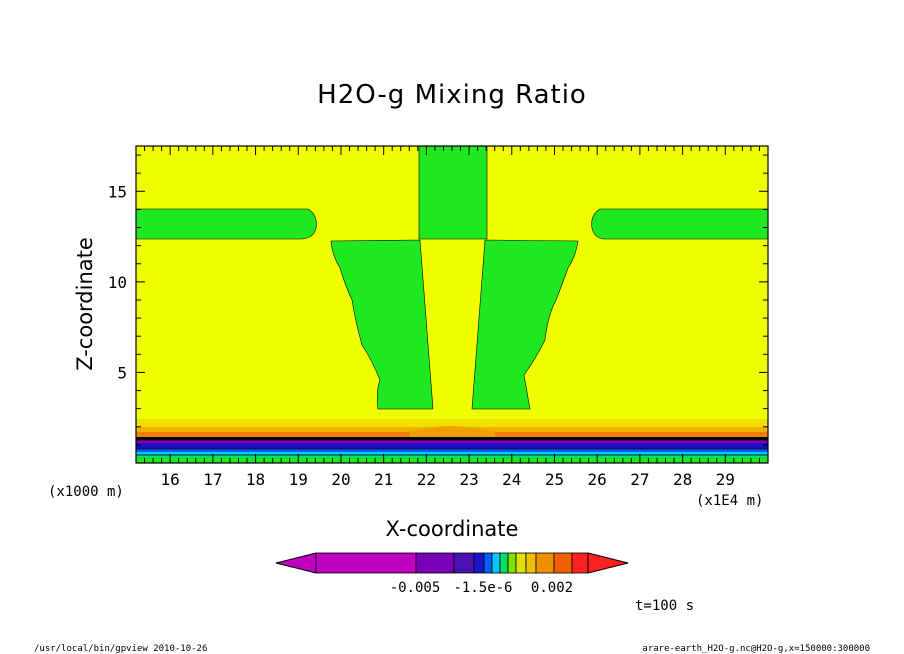 The image size is (904, 654). I want to click on x-axis-label: X-coordinate, so click(452, 529).